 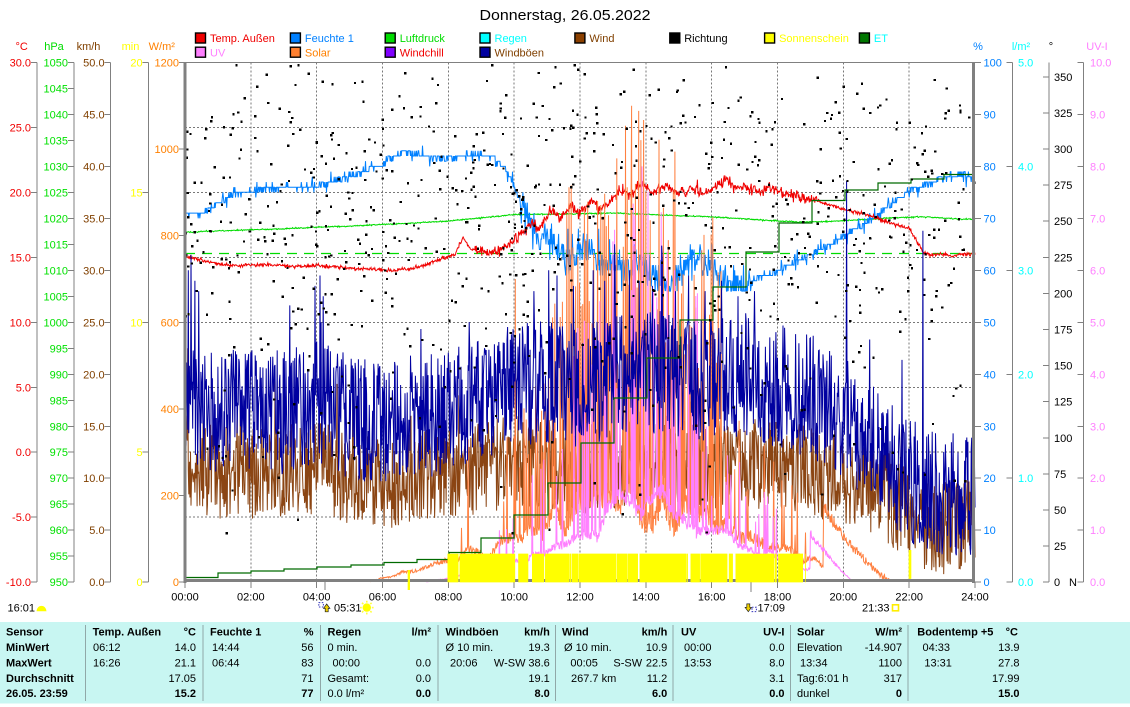 I want to click on svg-text: 1100, so click(x=890, y=664).